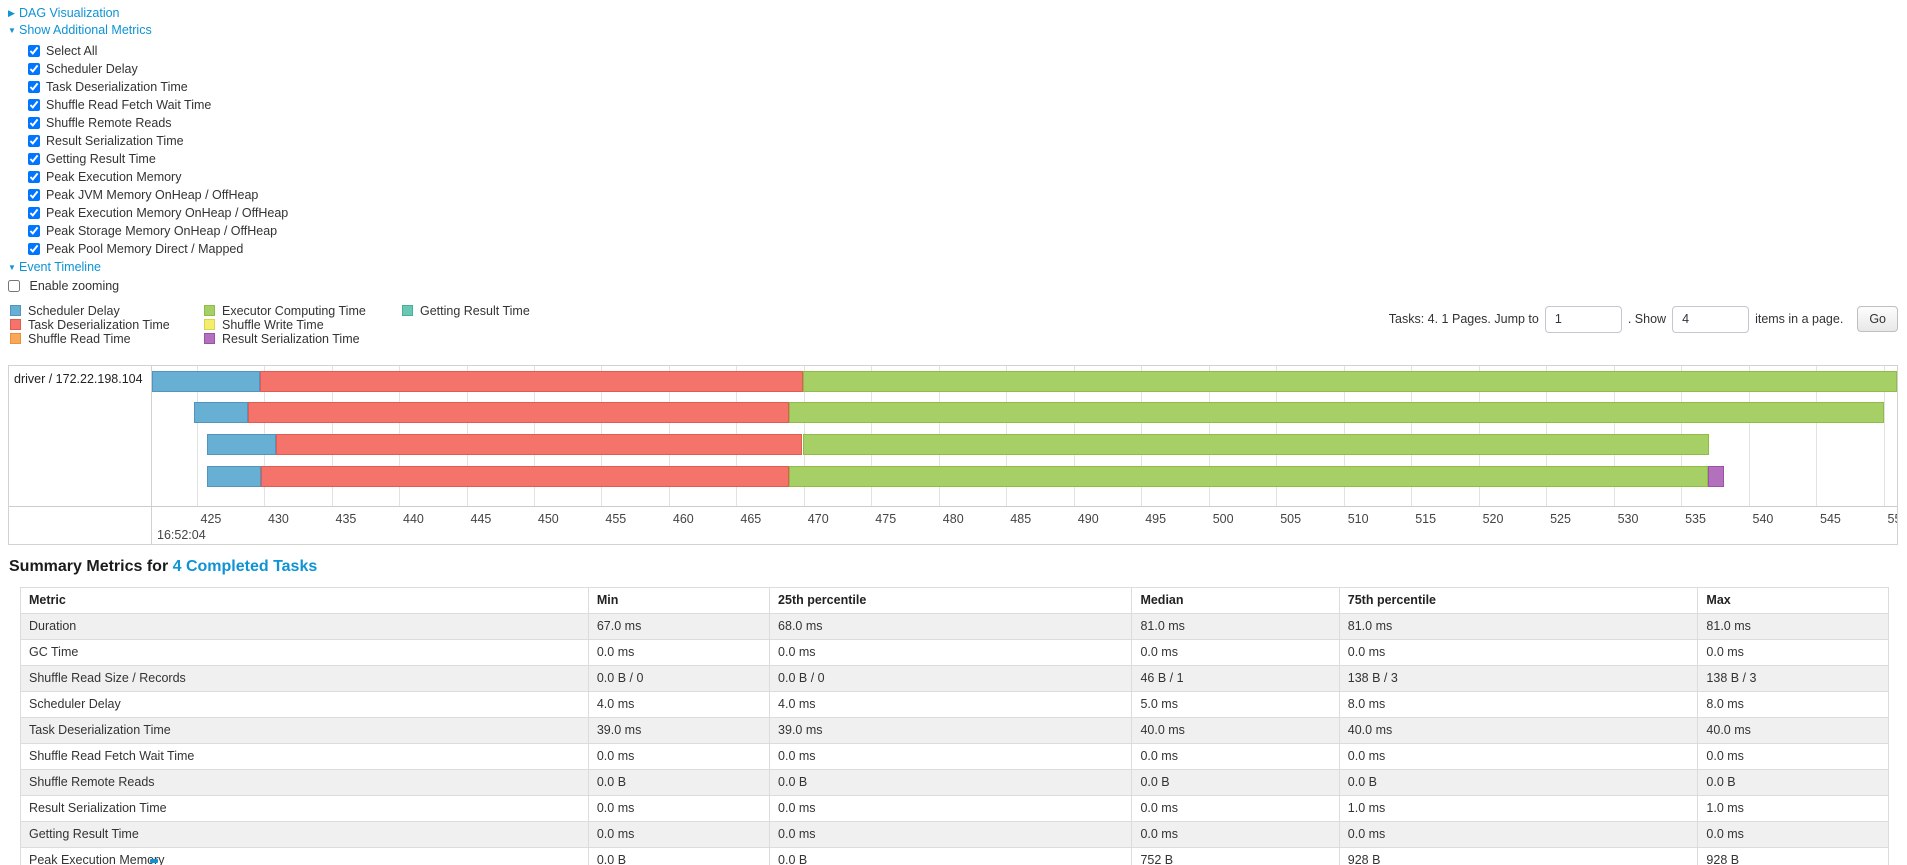  What do you see at coordinates (304, 834) in the screenshot?
I see `summary-metric-name: Getting Result Time` at bounding box center [304, 834].